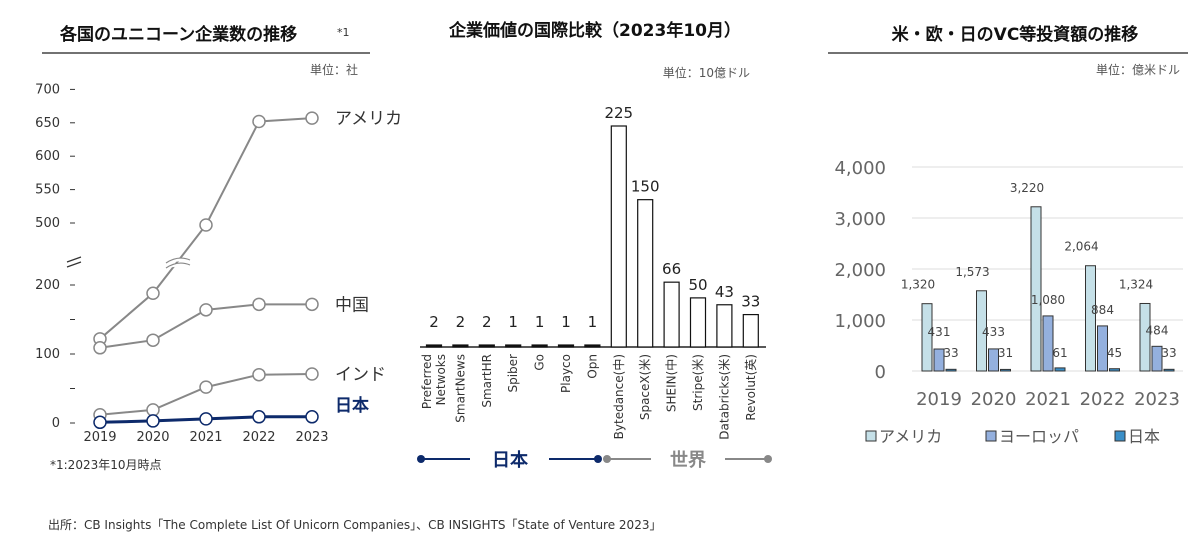 Image resolution: width=1200 pixels, height=548 pixels. Describe the element at coordinates (706, 72) in the screenshot. I see `chart2-unit: 単位：10億ドル` at that location.